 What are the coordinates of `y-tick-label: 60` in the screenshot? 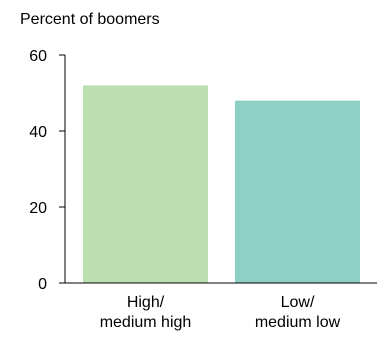 It's located at (38, 56).